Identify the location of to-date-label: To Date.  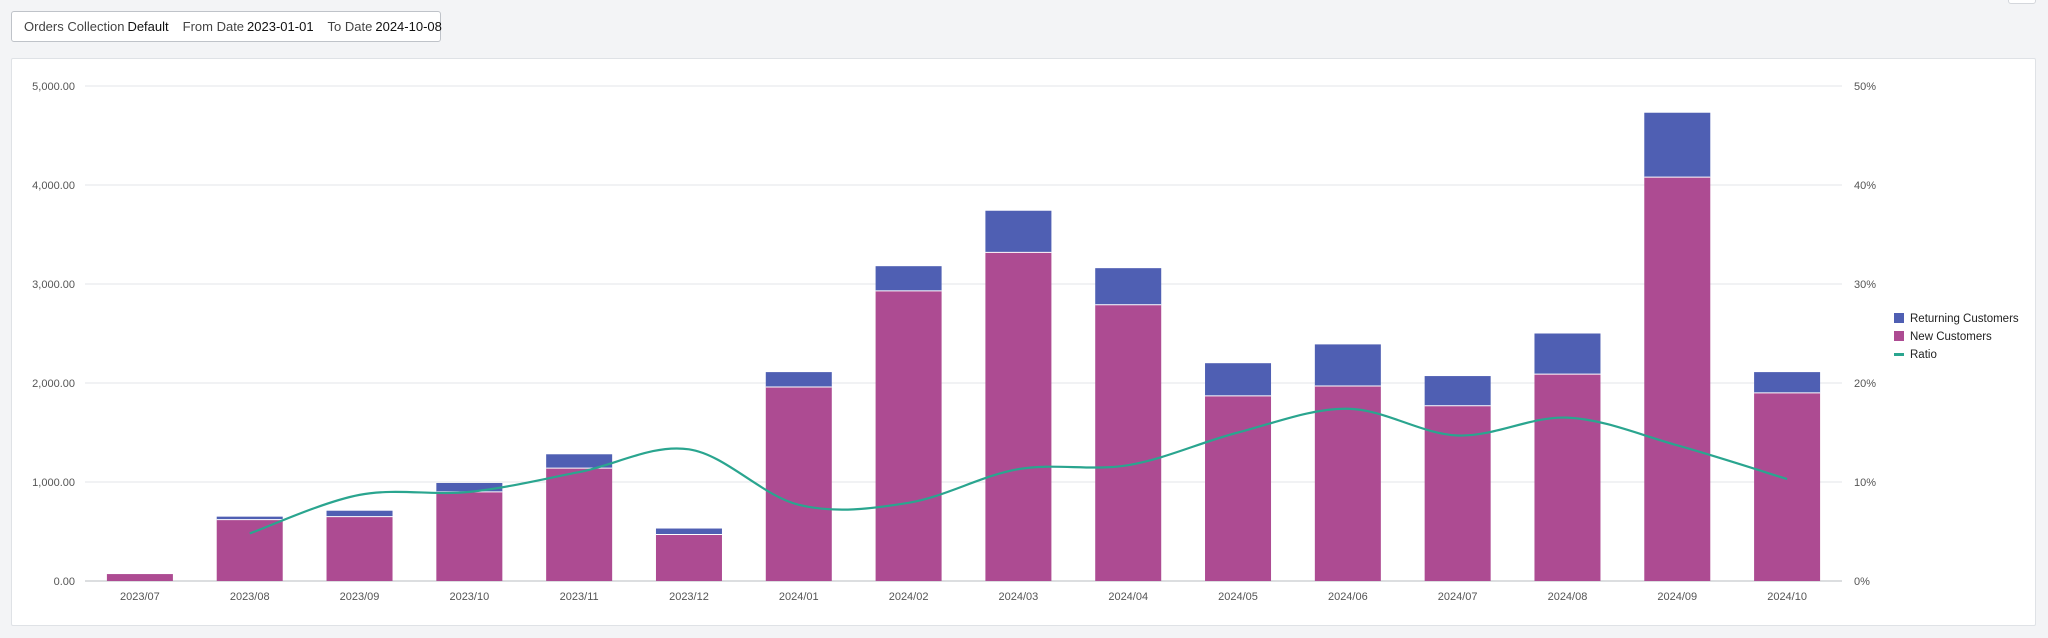
(350, 26).